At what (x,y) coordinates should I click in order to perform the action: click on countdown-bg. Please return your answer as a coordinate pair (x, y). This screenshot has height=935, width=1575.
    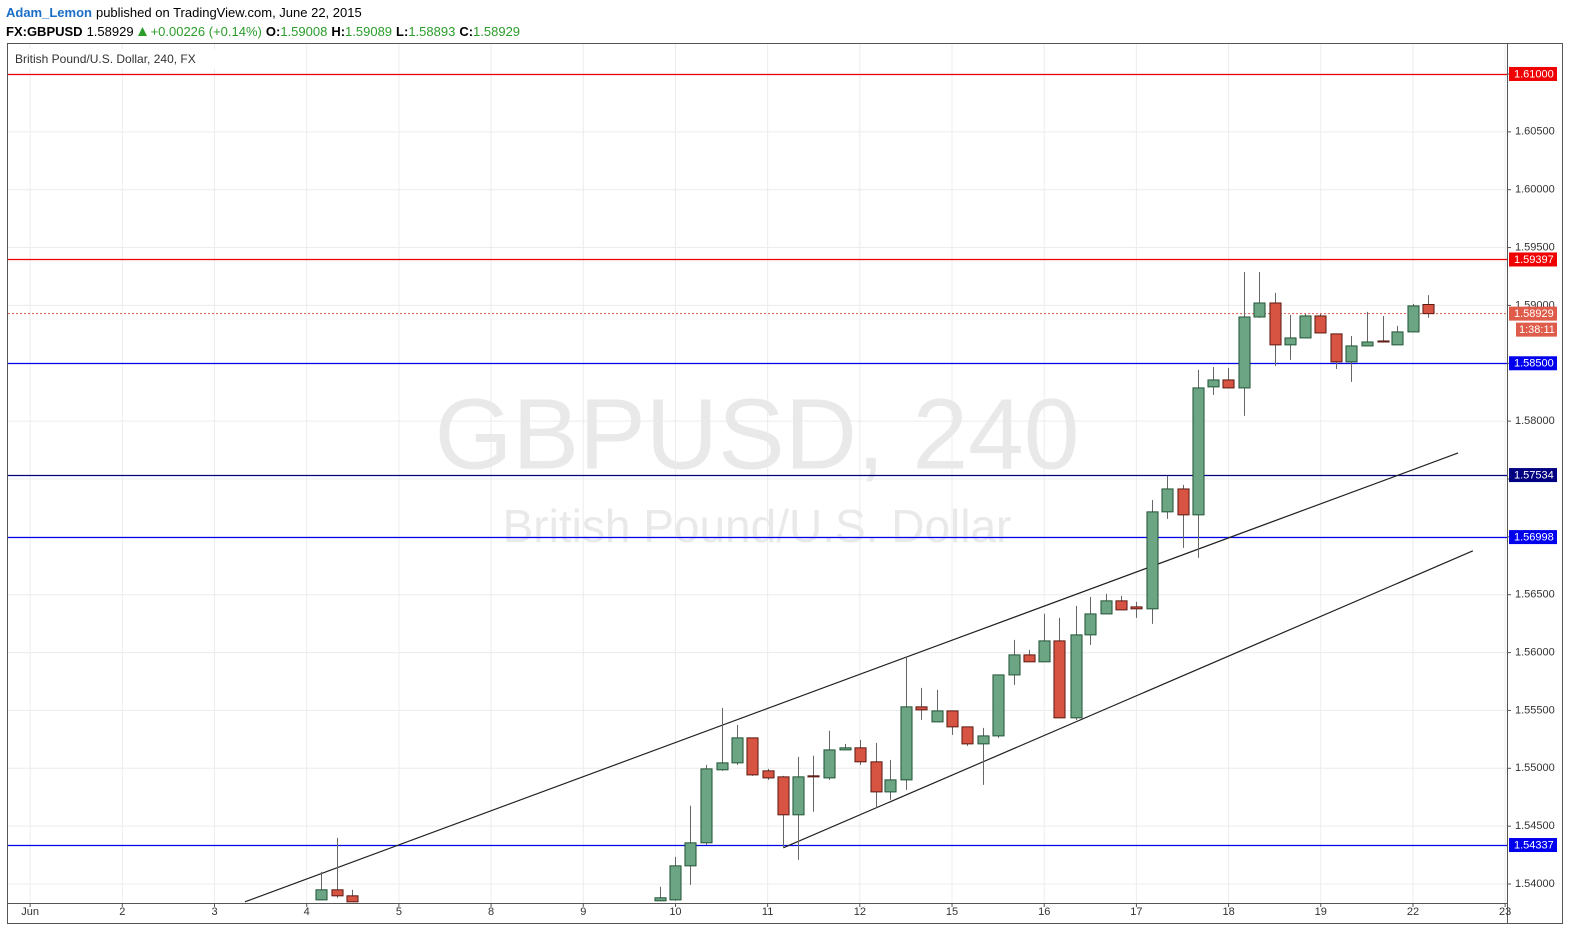
    Looking at the image, I should click on (1536, 329).